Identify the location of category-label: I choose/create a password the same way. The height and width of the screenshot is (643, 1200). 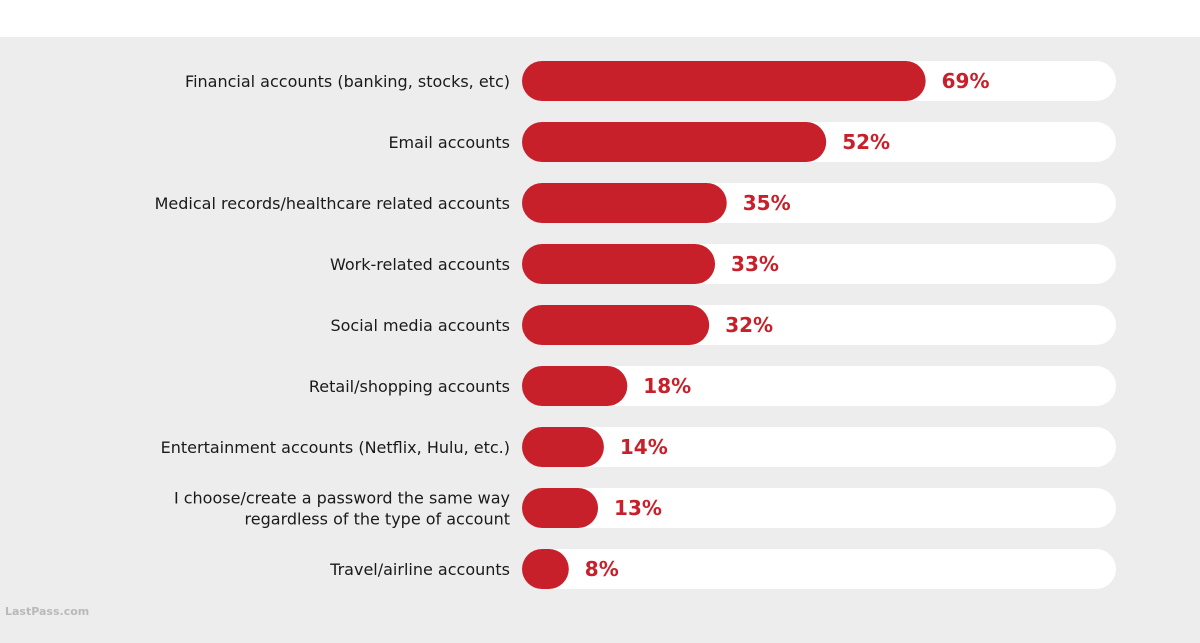
(342, 498).